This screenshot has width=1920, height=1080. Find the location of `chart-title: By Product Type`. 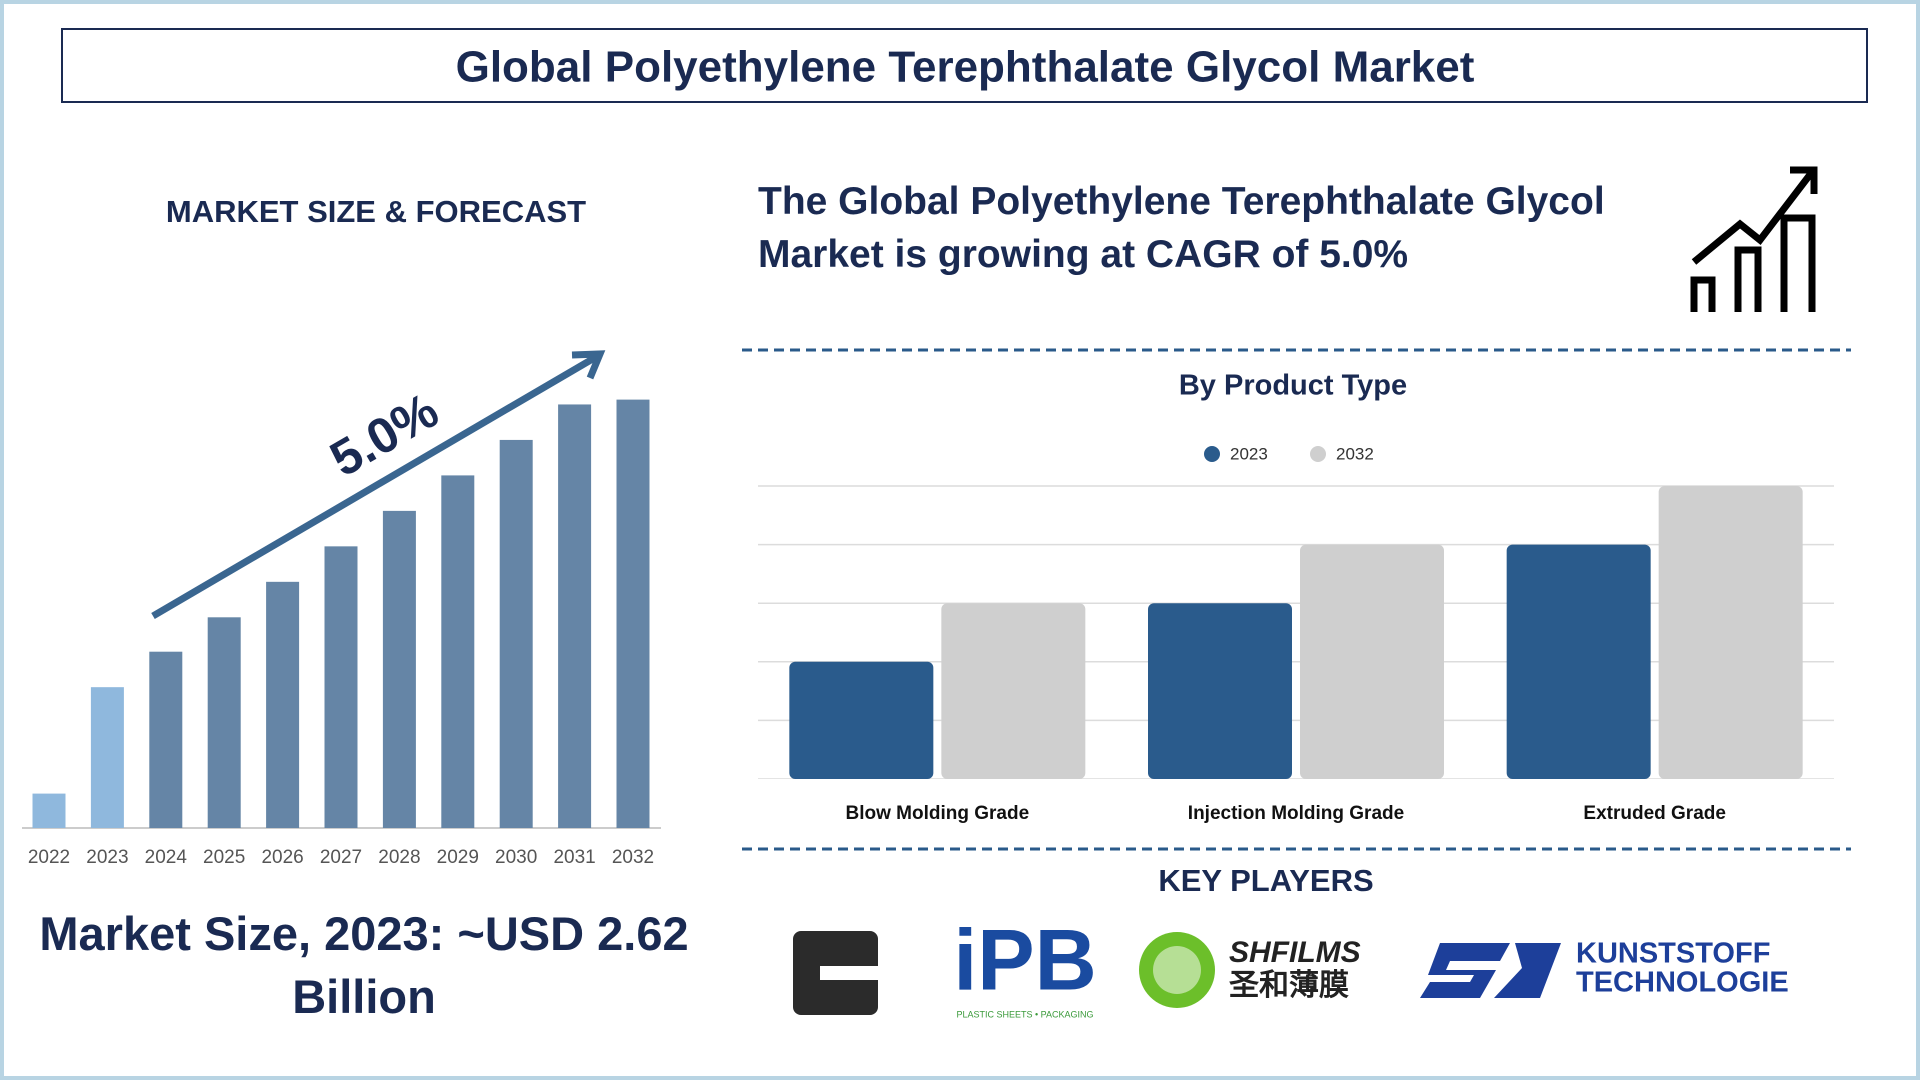

chart-title: By Product Type is located at coordinates (1293, 386).